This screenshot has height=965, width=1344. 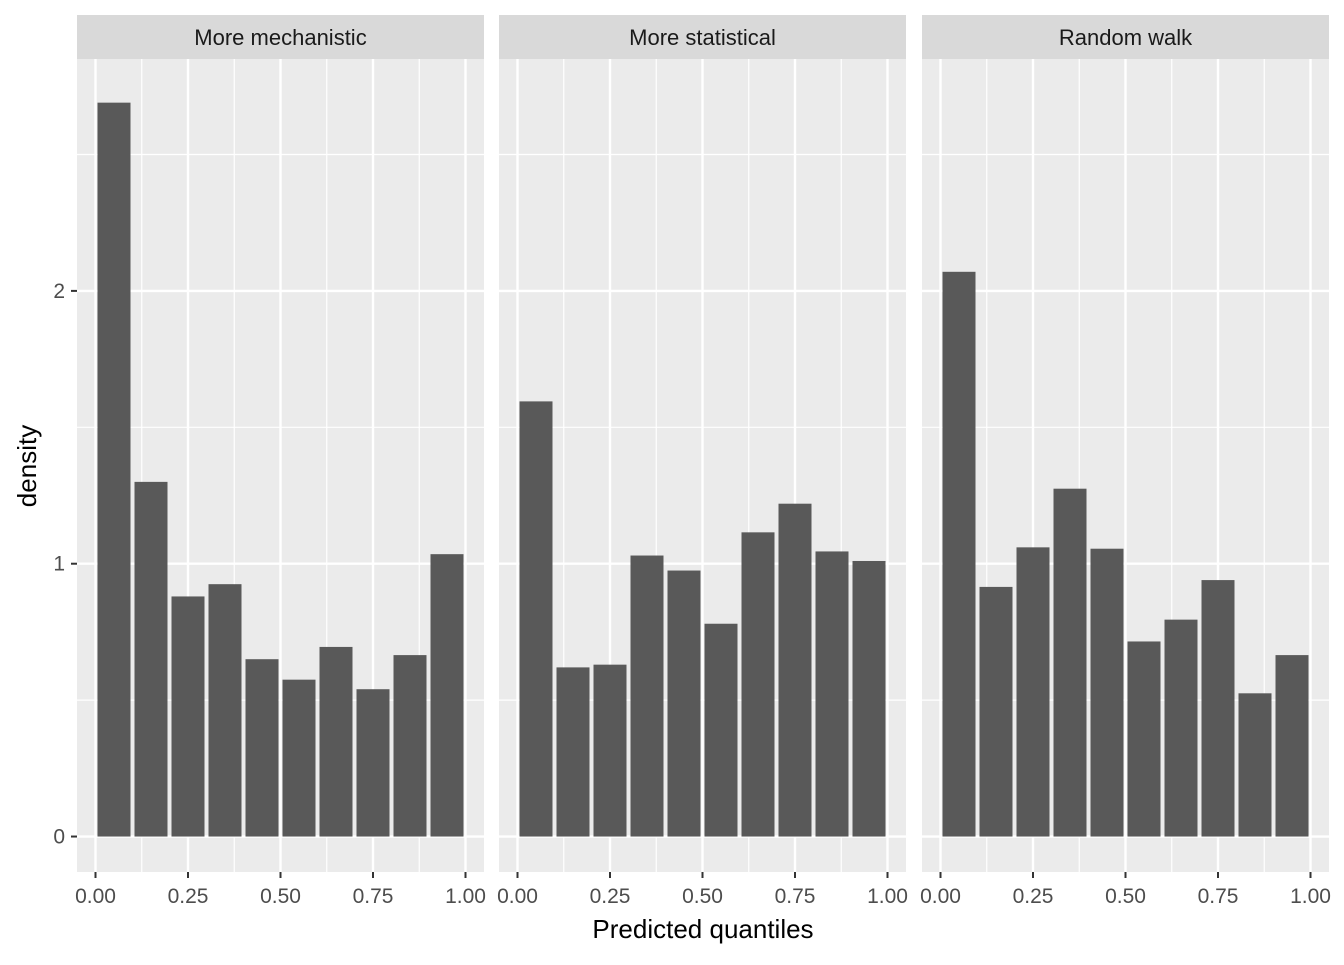 What do you see at coordinates (59, 291) in the screenshot?
I see `y-tick-label: 2` at bounding box center [59, 291].